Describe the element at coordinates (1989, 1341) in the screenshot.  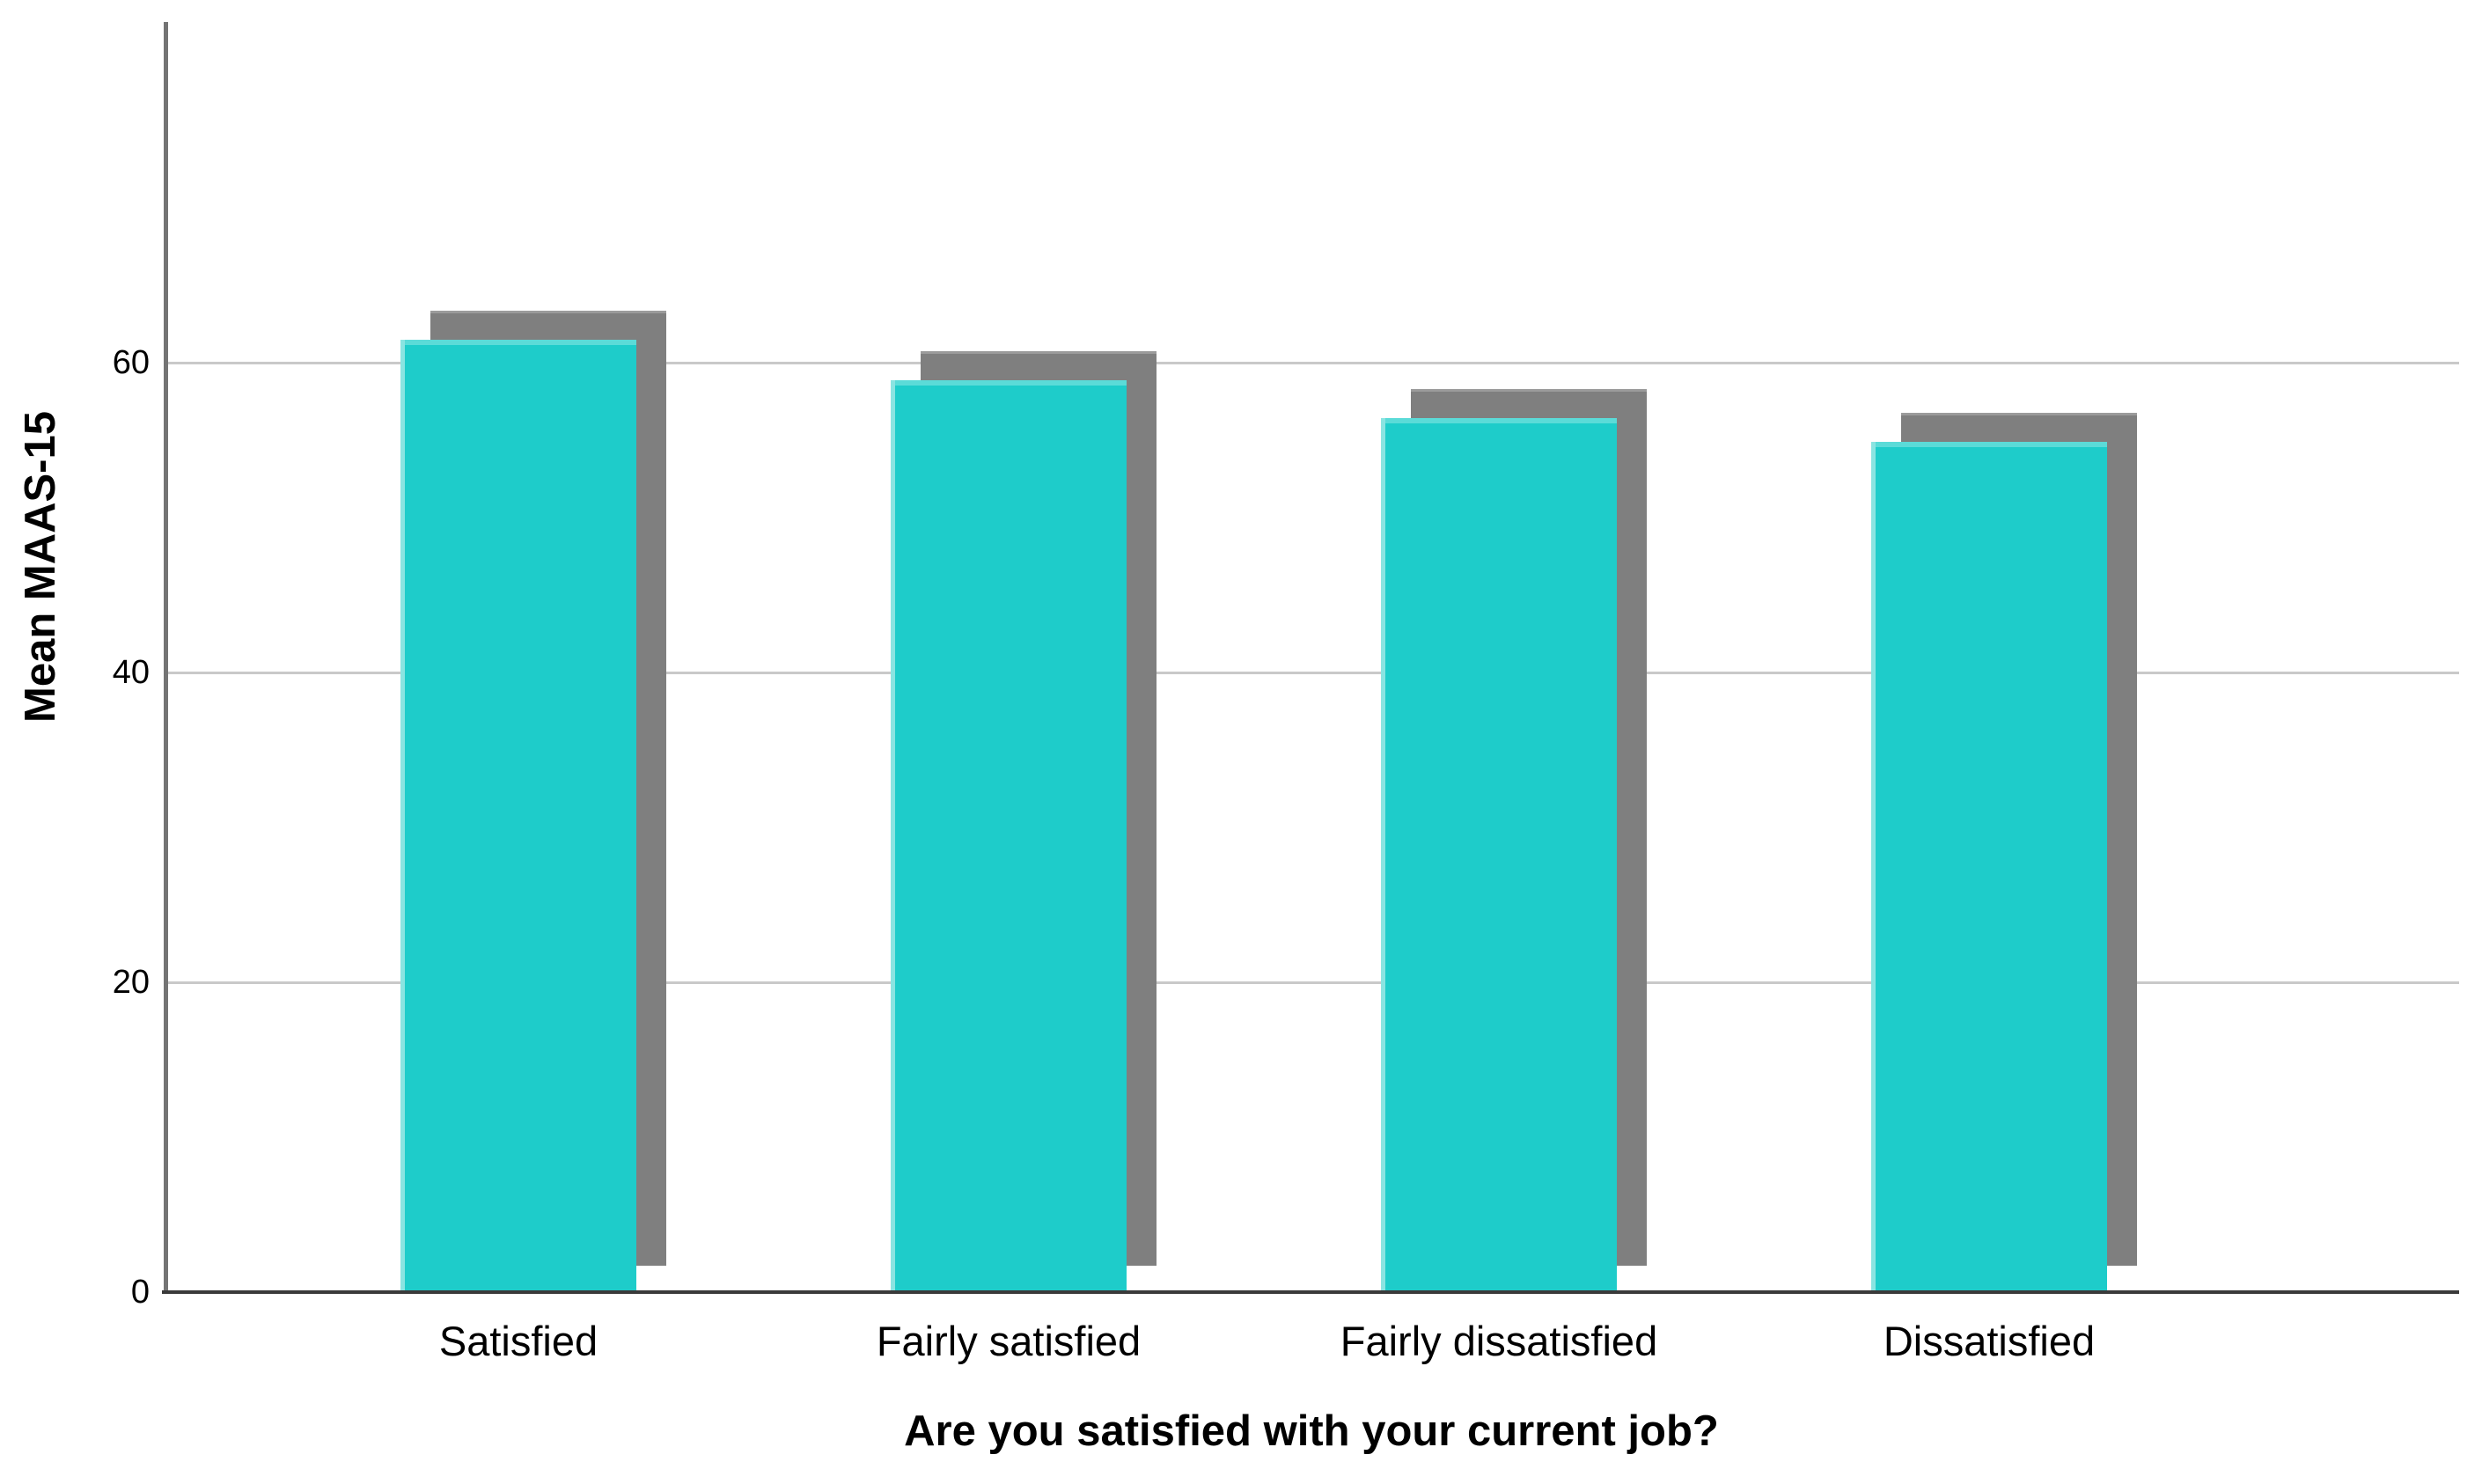
I see `x-category-label: Dissatisfied` at that location.